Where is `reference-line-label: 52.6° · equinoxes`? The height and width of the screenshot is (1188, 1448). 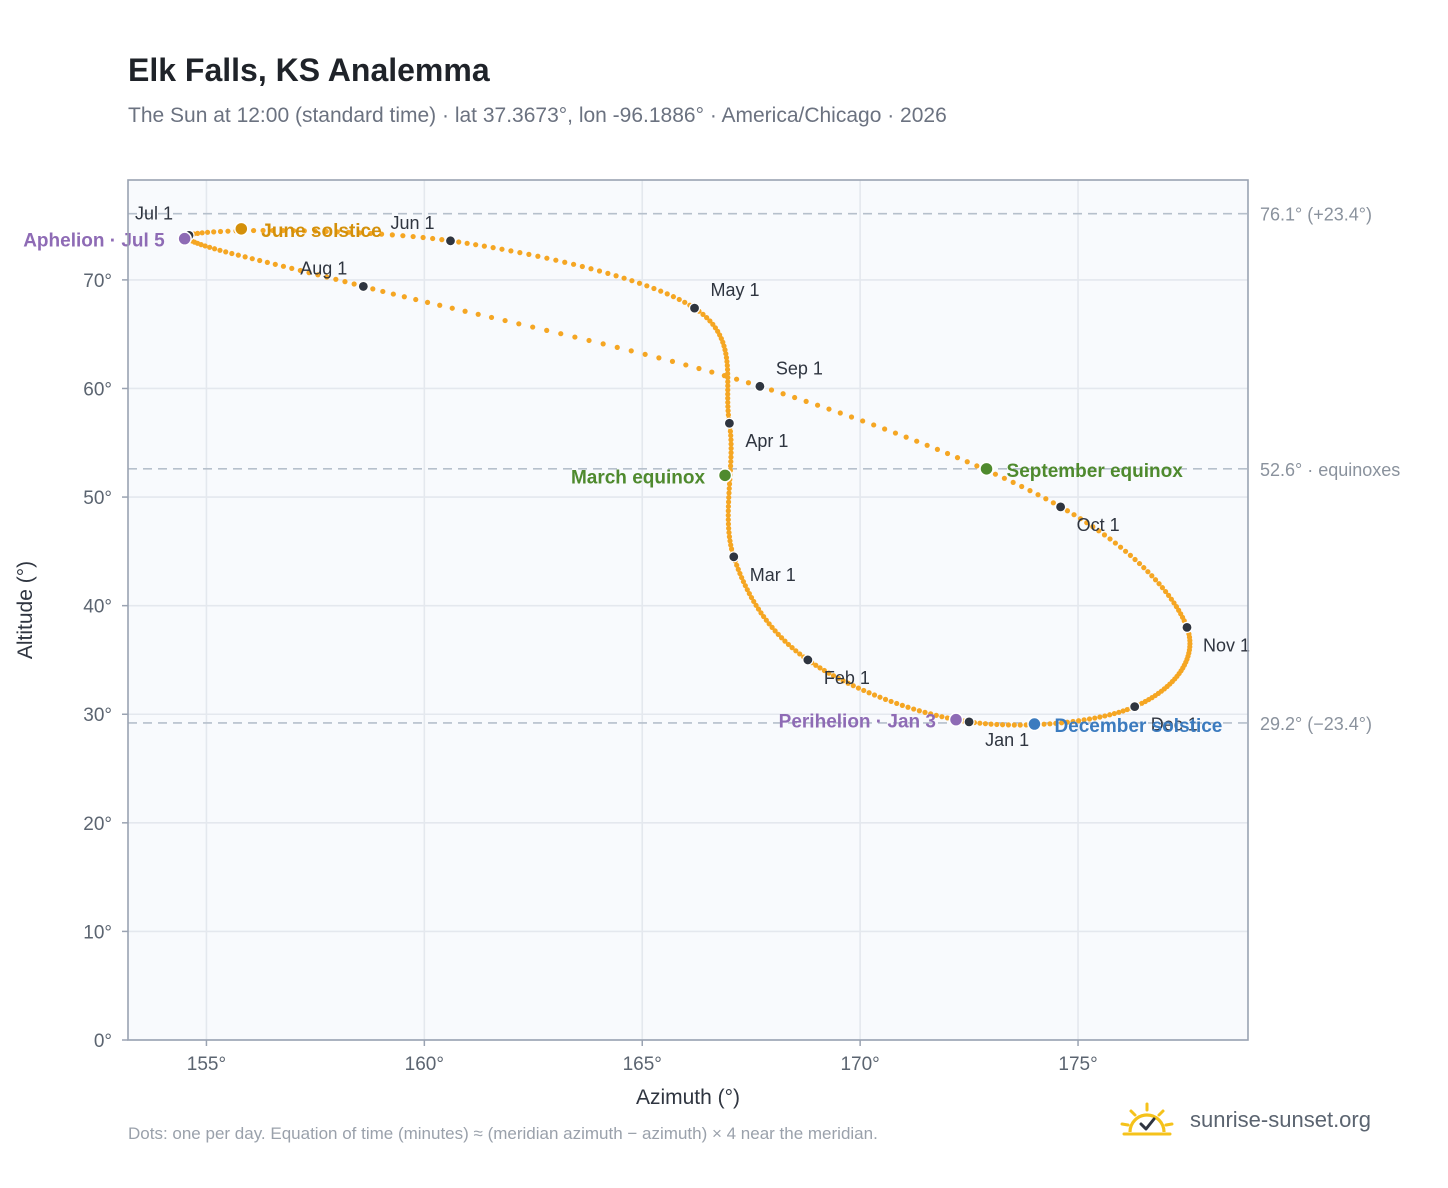 reference-line-label: 52.6° · equinoxes is located at coordinates (1330, 470).